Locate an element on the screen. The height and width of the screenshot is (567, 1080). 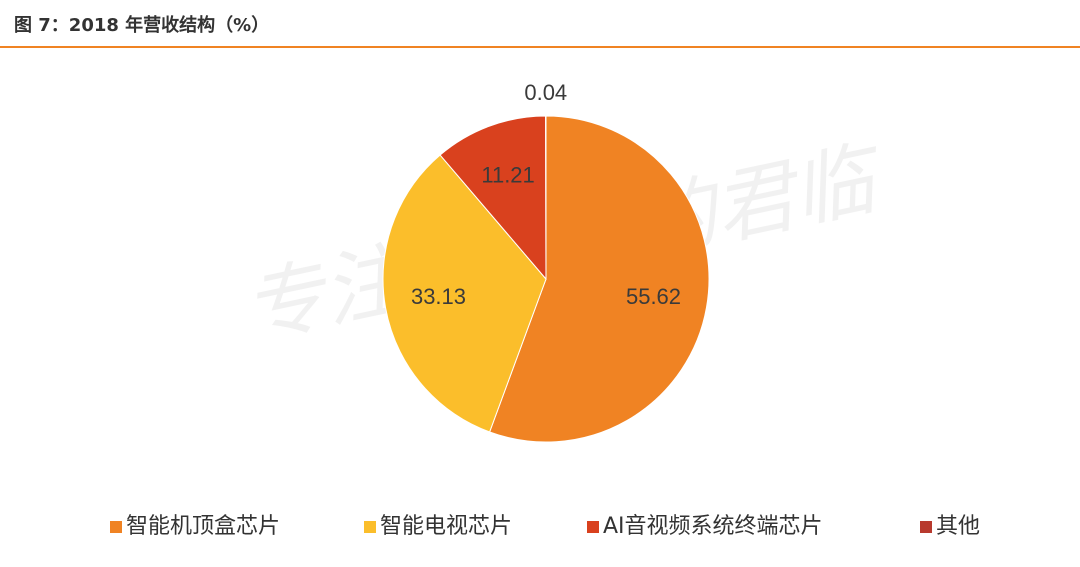
data-label: 11.21 is located at coordinates (507, 174).